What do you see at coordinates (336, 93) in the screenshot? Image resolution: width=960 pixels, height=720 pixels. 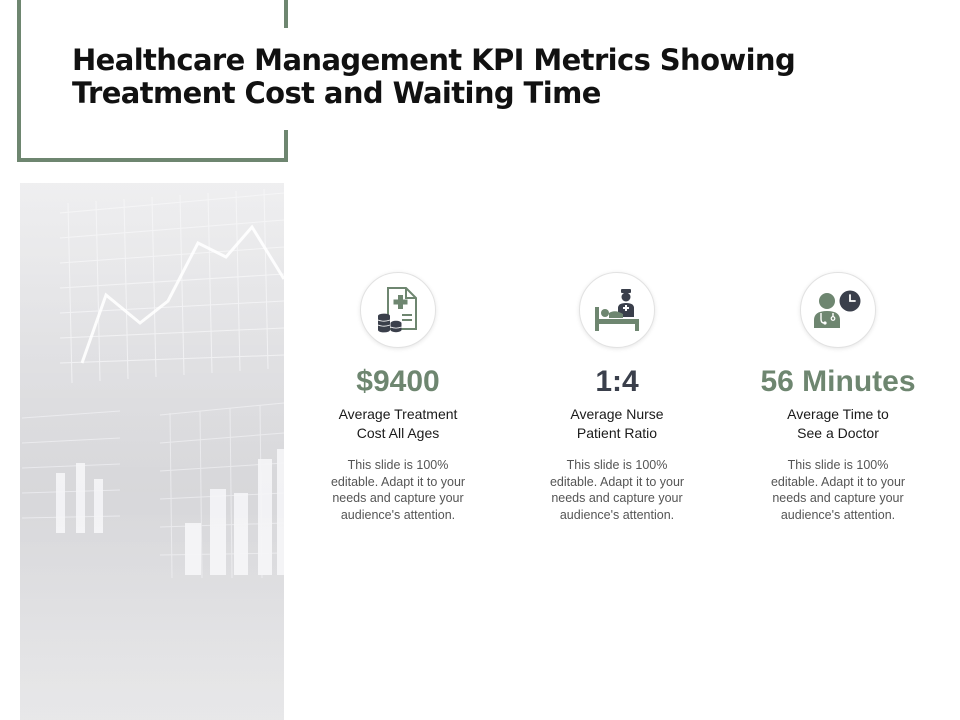 I see `page-title-line-2: Treatment Cost and Waiting Time` at bounding box center [336, 93].